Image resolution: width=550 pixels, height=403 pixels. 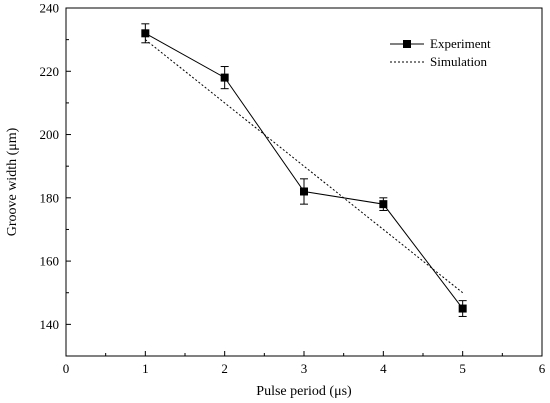 What do you see at coordinates (12, 181) in the screenshot?
I see `y-axis-title: Groove width (μm)` at bounding box center [12, 181].